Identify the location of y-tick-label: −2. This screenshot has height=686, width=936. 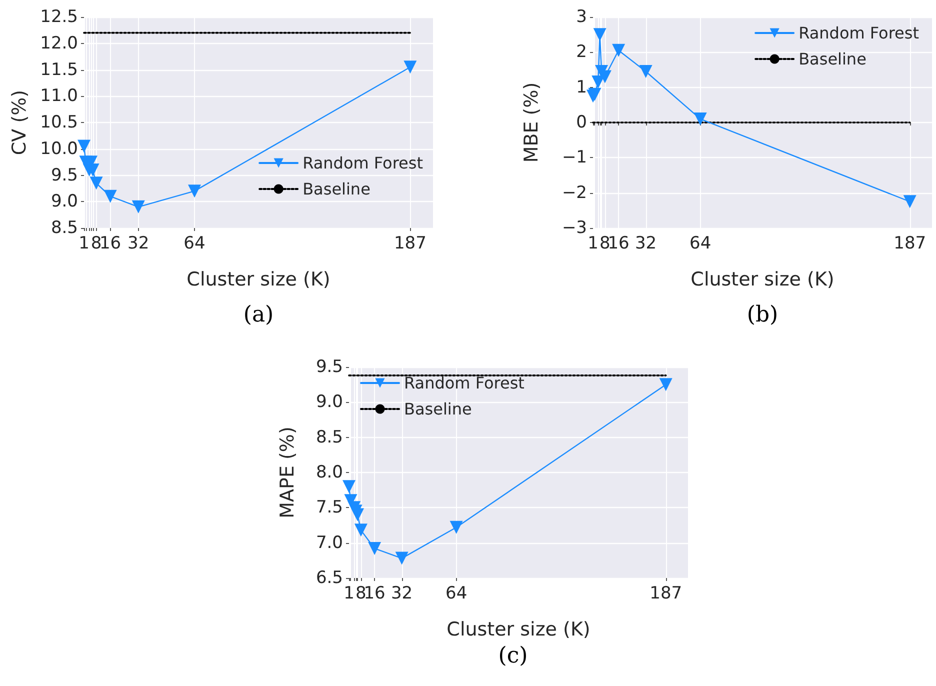
(574, 192).